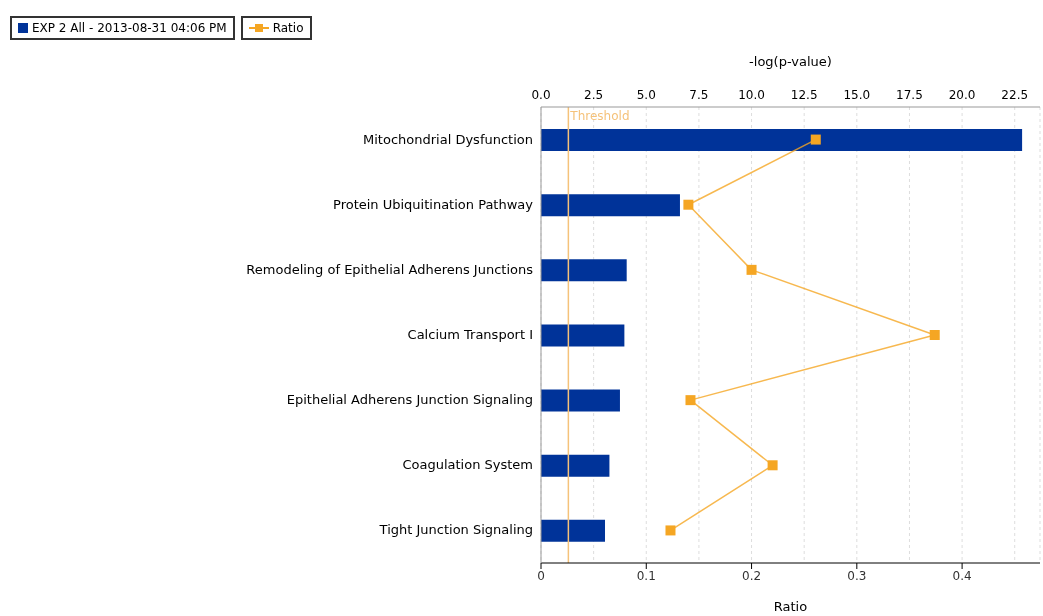  Describe the element at coordinates (857, 95) in the screenshot. I see `x2-tick-label: 15.0` at that location.